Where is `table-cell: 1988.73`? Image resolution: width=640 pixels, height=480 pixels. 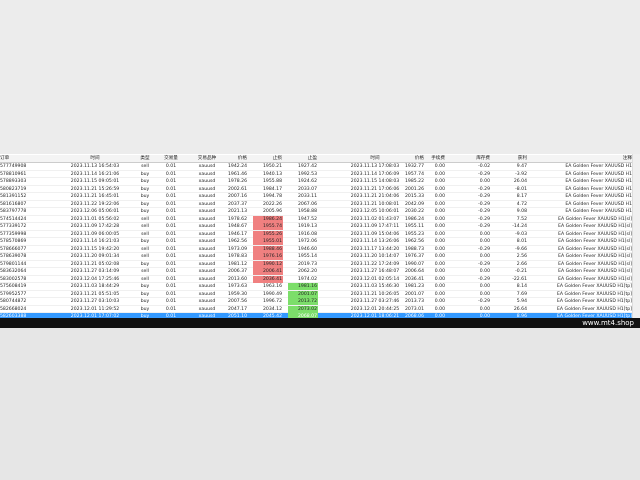 table-cell: 1988.73 is located at coordinates (414, 249).